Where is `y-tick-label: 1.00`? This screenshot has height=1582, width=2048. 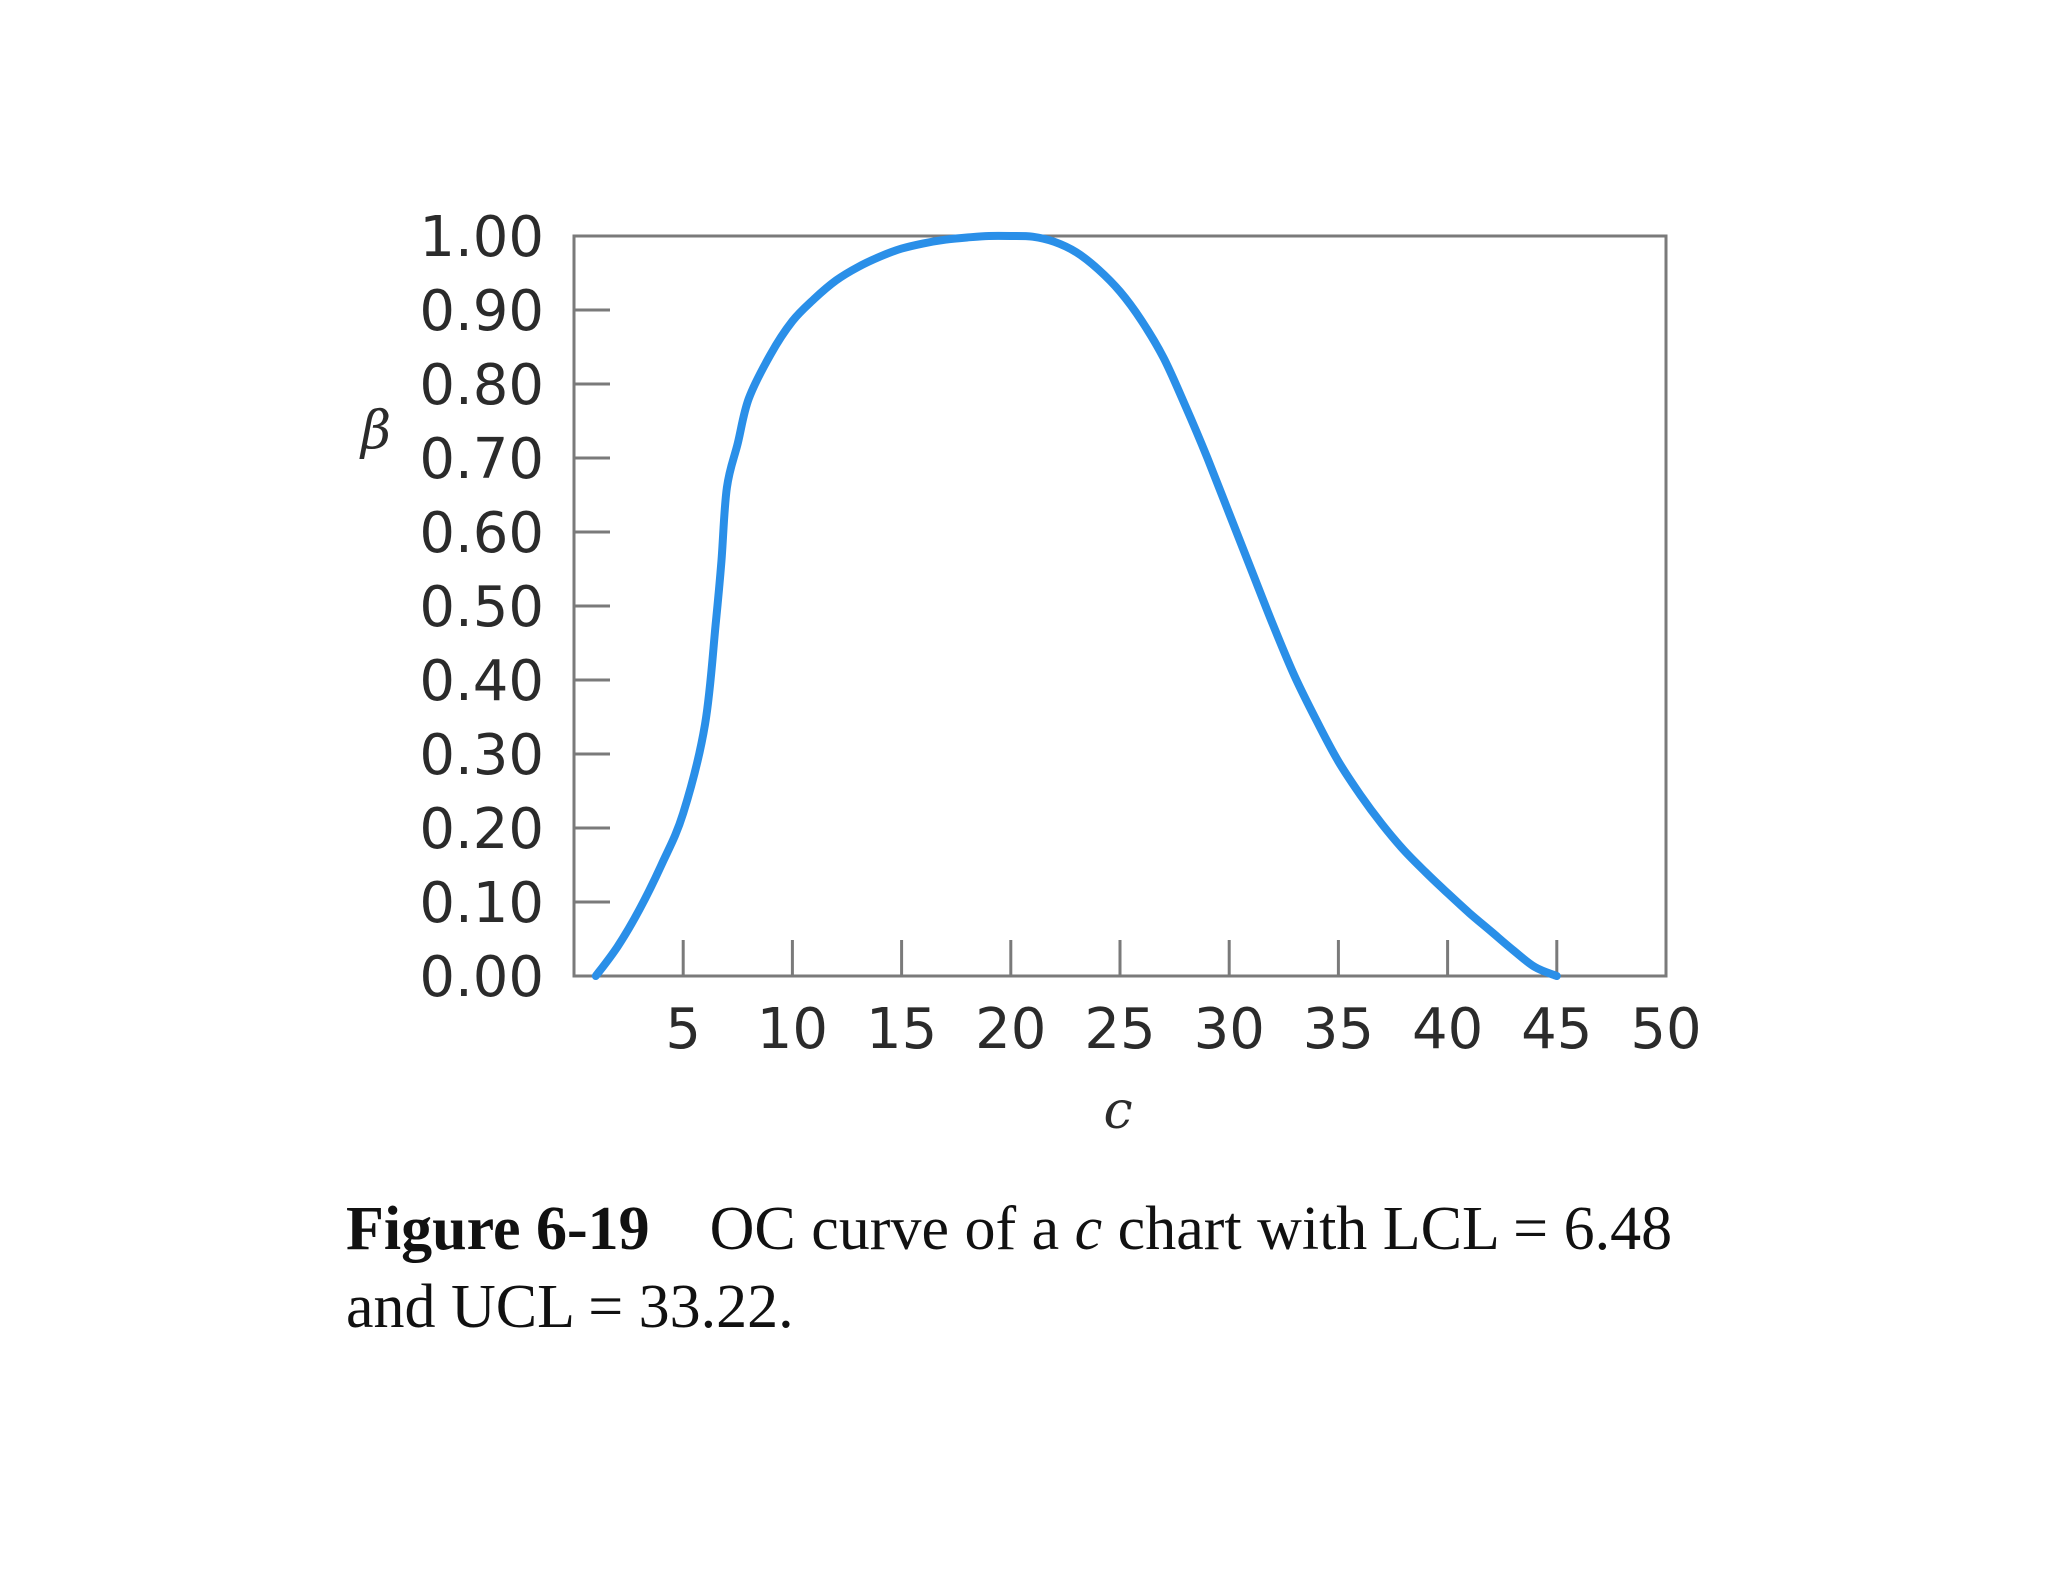 y-tick-label: 1.00 is located at coordinates (481, 237).